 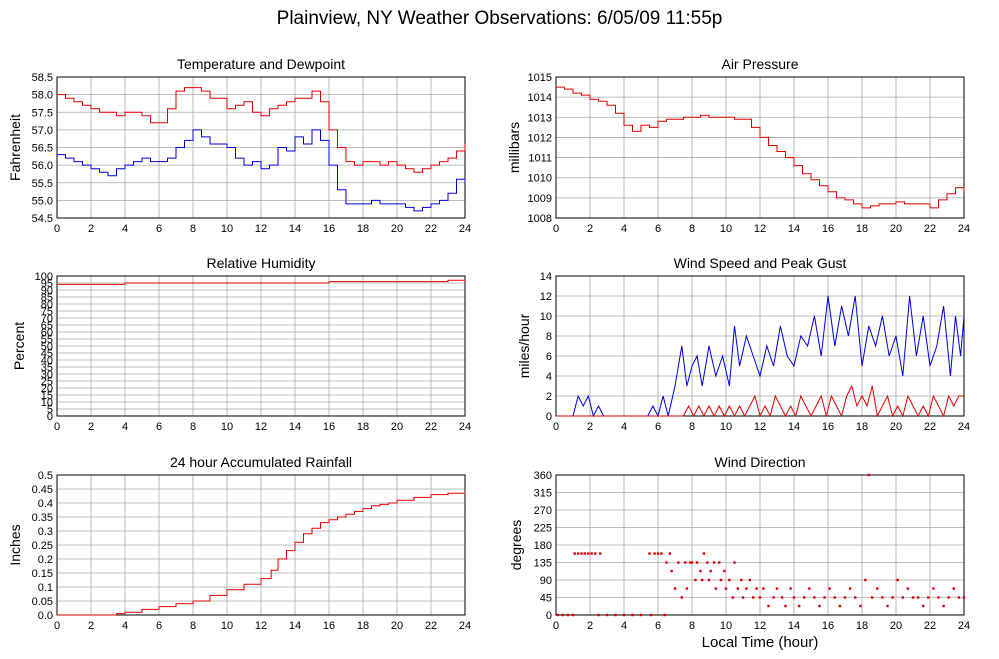 What do you see at coordinates (658, 626) in the screenshot?
I see `direction-xtick-label: 6` at bounding box center [658, 626].